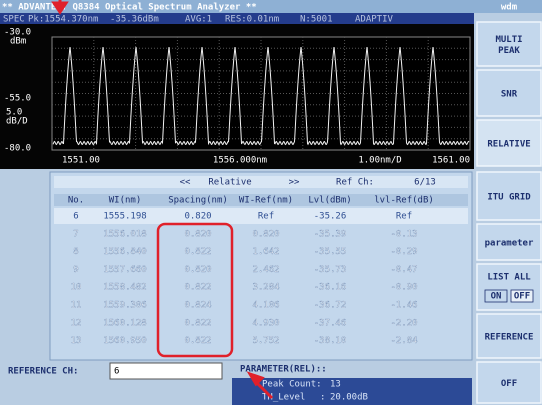 The height and width of the screenshot is (405, 542). What do you see at coordinates (14, 113) in the screenshot?
I see `y-axis-label: 5.0` at bounding box center [14, 113].